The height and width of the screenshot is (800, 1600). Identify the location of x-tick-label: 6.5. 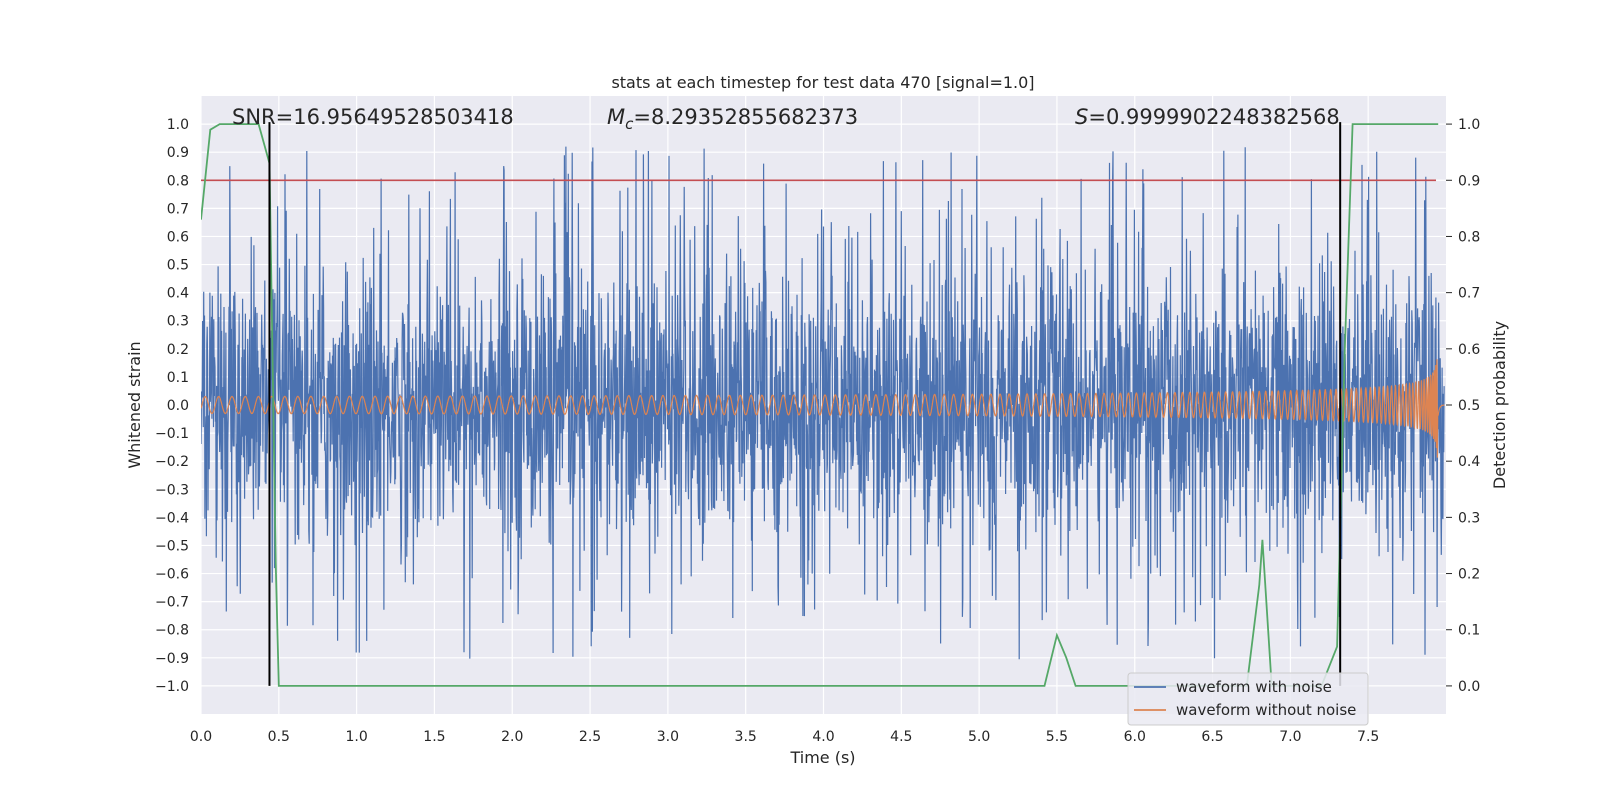
(1212, 737).